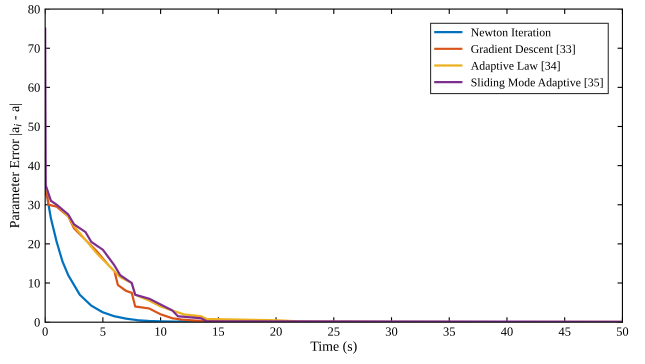 This screenshot has height=364, width=645. I want to click on y-tick-label: 70, so click(34, 48).